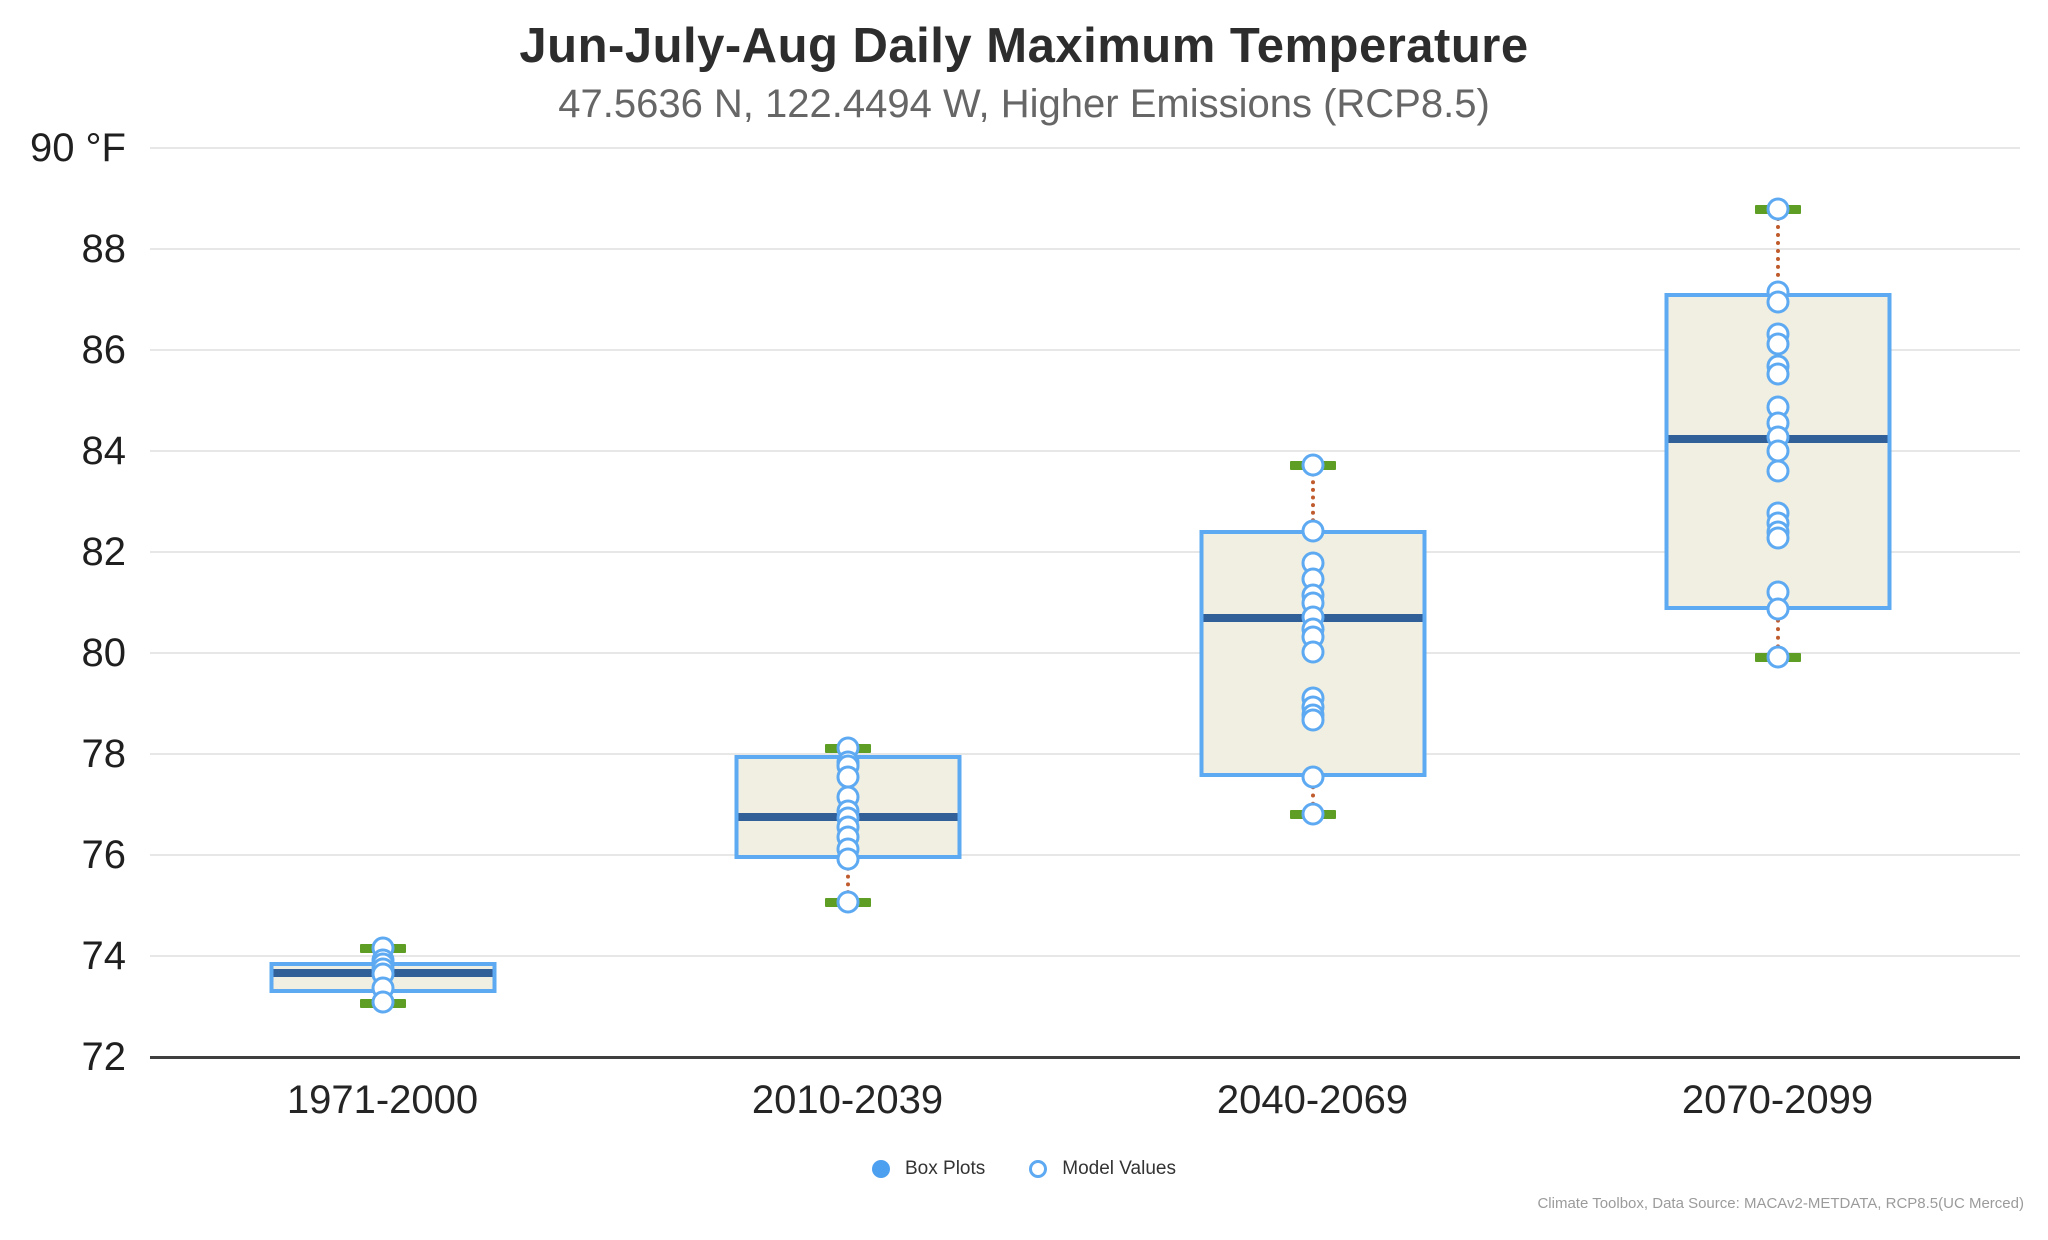 This screenshot has height=1240, width=2048. Describe the element at coordinates (104, 855) in the screenshot. I see `y-axis-tick-label: 76` at that location.